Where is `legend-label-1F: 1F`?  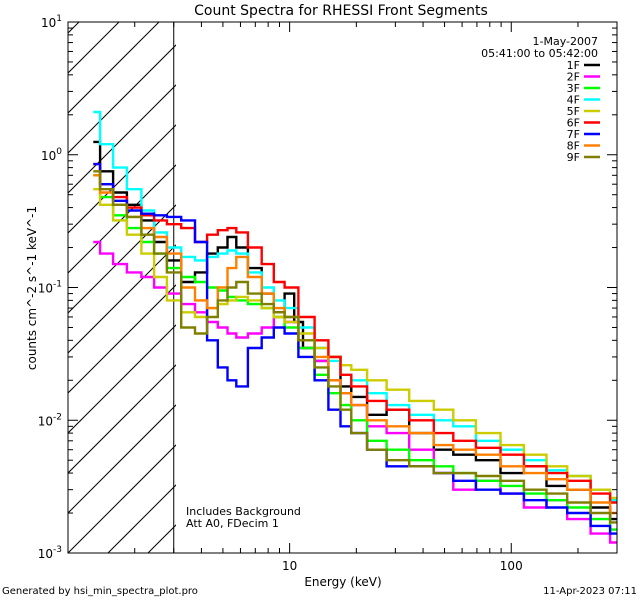 legend-label-1F: 1F is located at coordinates (573, 65).